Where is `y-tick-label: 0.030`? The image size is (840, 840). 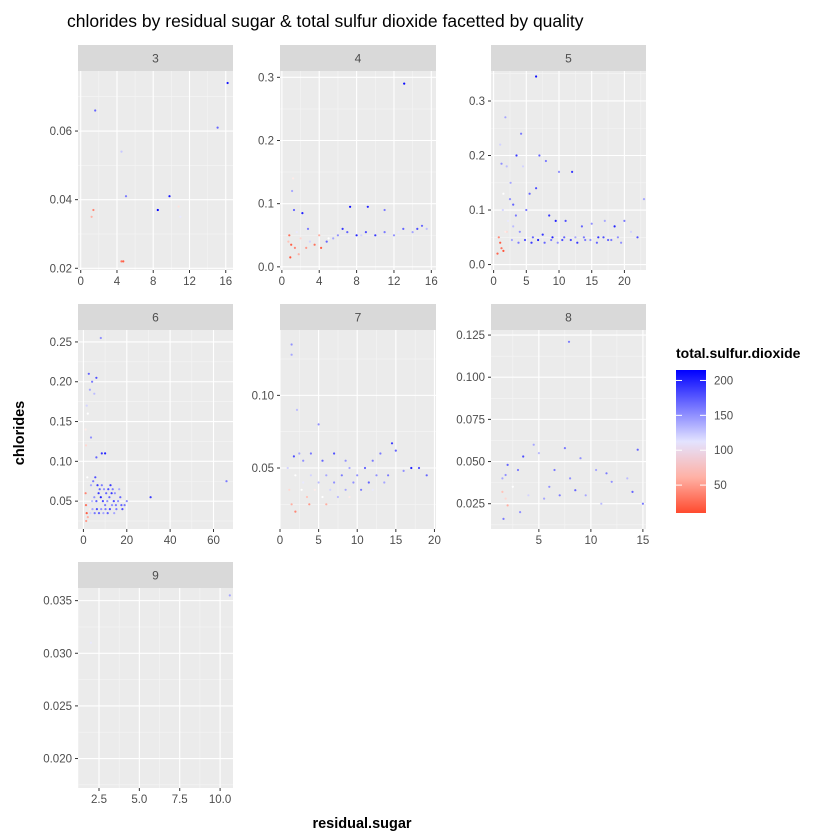
y-tick-label: 0.030 is located at coordinates (57, 654).